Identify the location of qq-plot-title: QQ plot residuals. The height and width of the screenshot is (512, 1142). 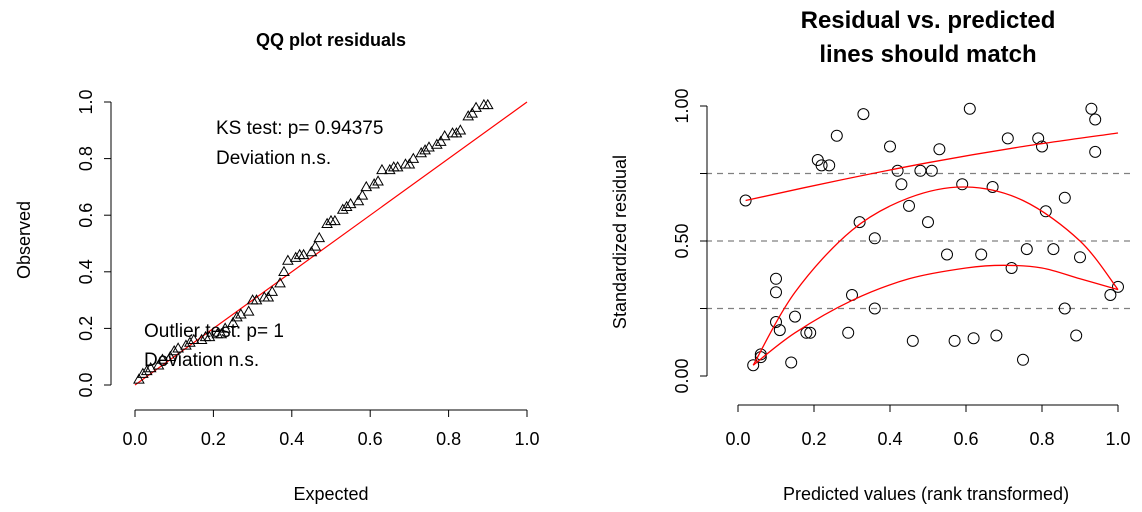
(331, 40).